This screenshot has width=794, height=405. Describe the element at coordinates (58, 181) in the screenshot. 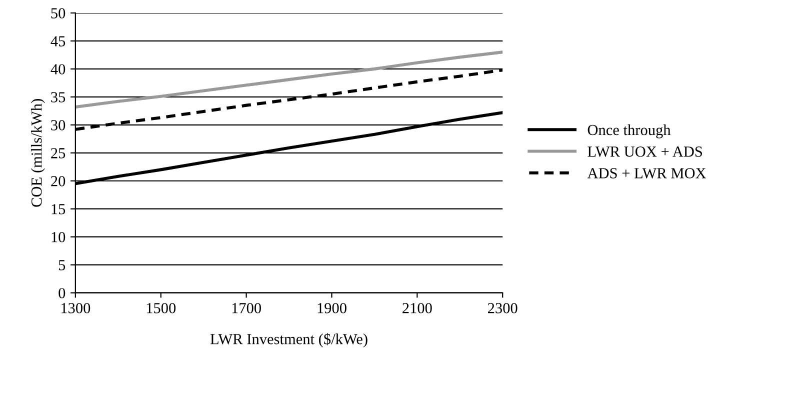

I see `y-tick-label: 20` at that location.